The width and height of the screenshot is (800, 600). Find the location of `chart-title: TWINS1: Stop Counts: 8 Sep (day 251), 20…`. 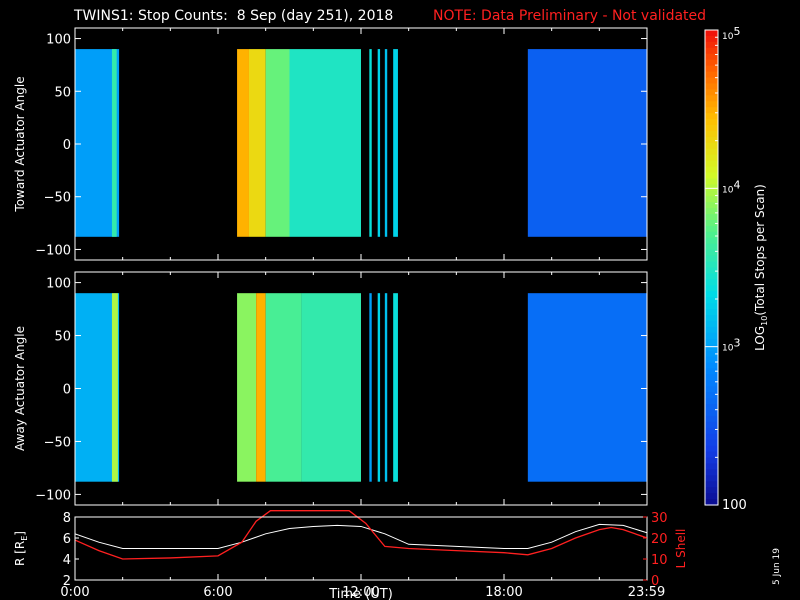

chart-title: TWINS1: Stop Counts: 8 Sep (day 251), 20… is located at coordinates (234, 16).